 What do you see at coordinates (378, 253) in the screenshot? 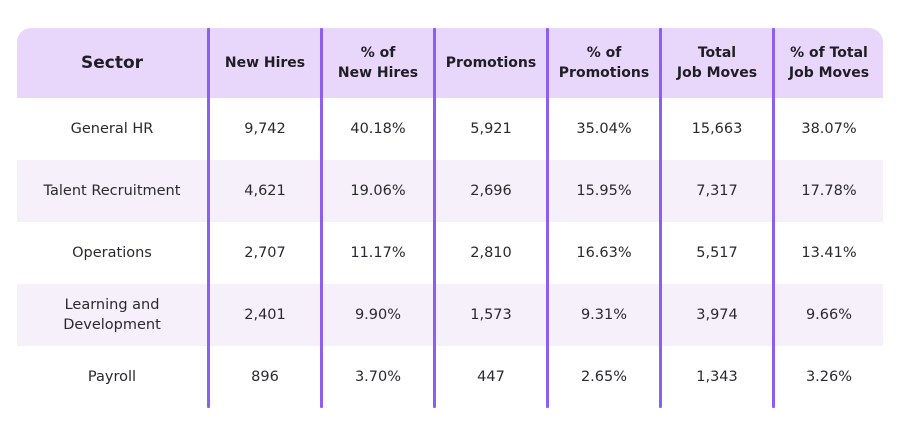
I see `cell-pct-new-hires: 11.17%` at bounding box center [378, 253].